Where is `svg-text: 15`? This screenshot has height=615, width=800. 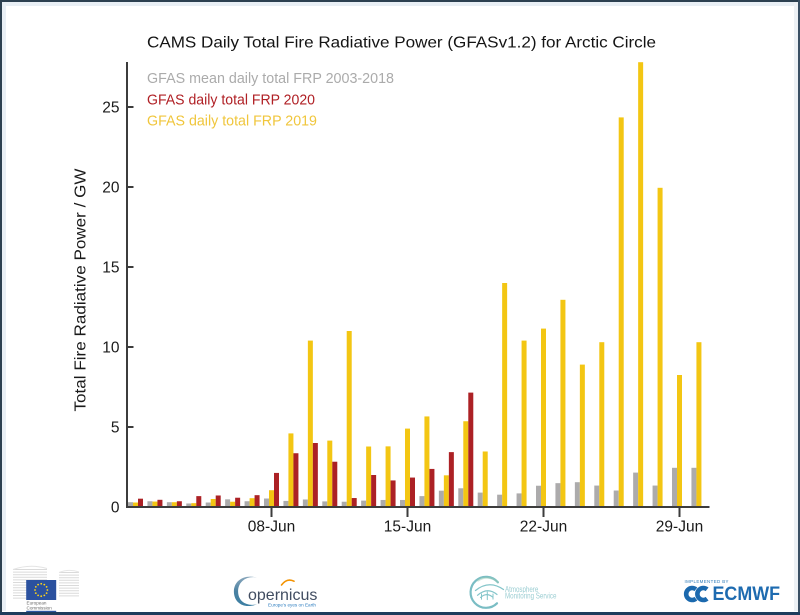
svg-text: 15 is located at coordinates (110, 268).